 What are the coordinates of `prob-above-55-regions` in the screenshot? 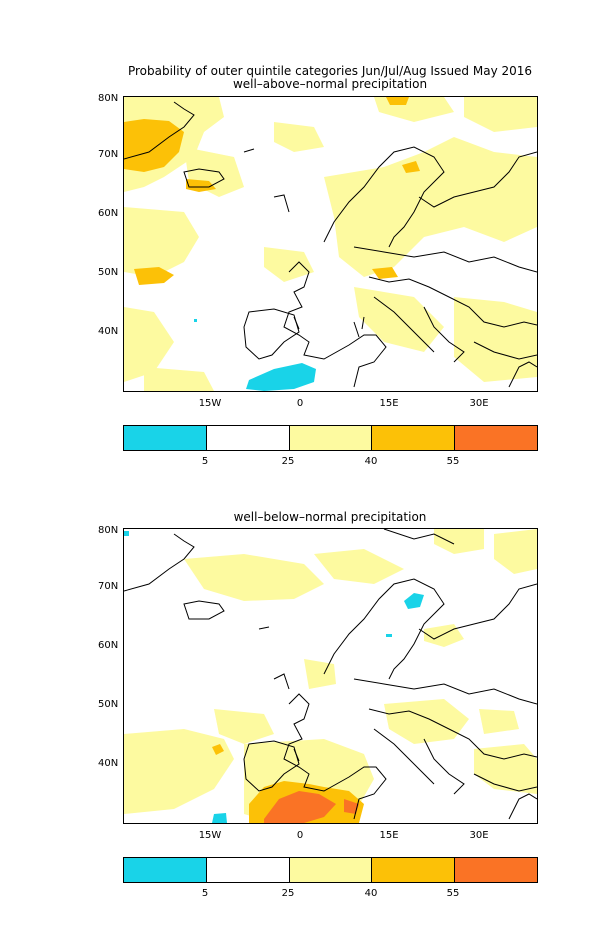 It's located at (311, 807).